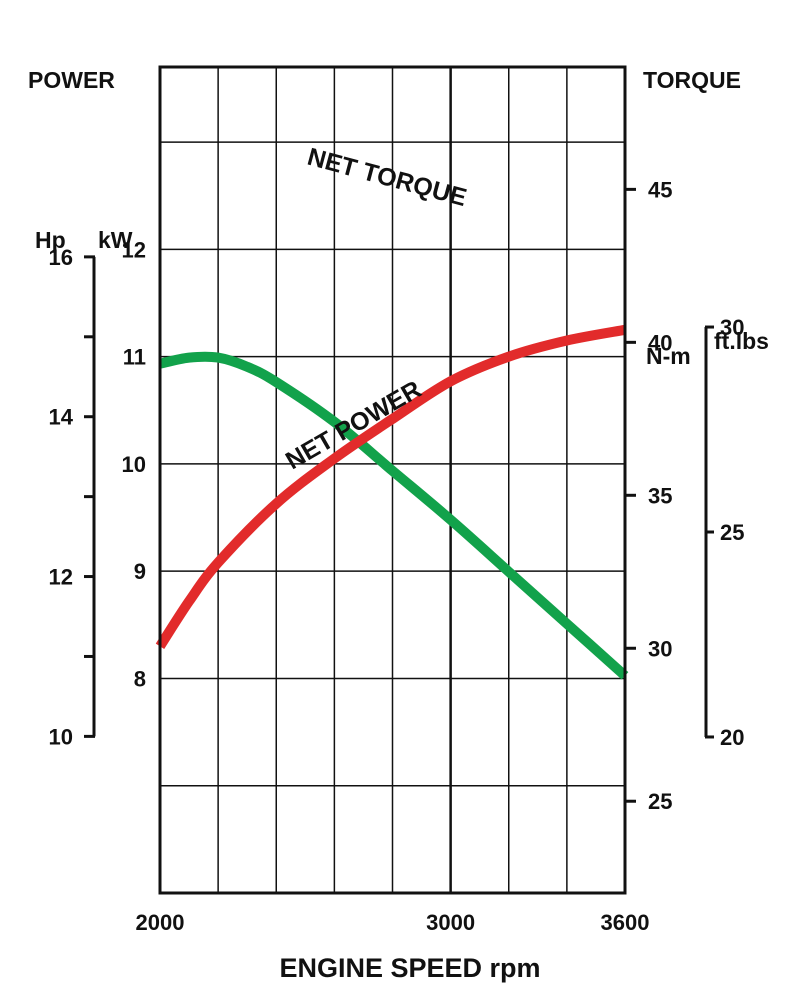  What do you see at coordinates (61, 736) in the screenshot?
I see `hp-tick-label: 10` at bounding box center [61, 736].